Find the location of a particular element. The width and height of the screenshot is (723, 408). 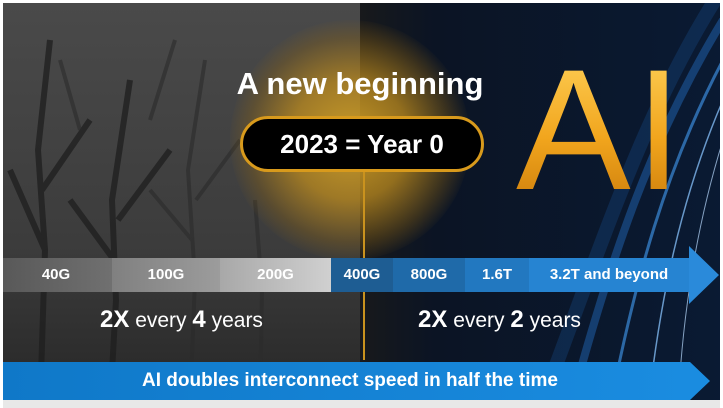

speed-segment-40g: 40G is located at coordinates (56, 275).